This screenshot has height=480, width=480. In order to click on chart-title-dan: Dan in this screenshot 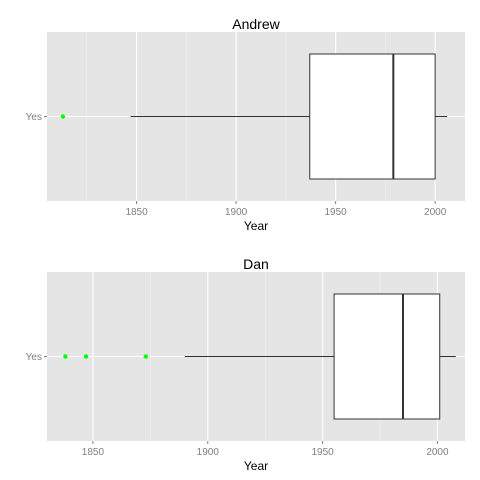, I will do `click(256, 264)`.